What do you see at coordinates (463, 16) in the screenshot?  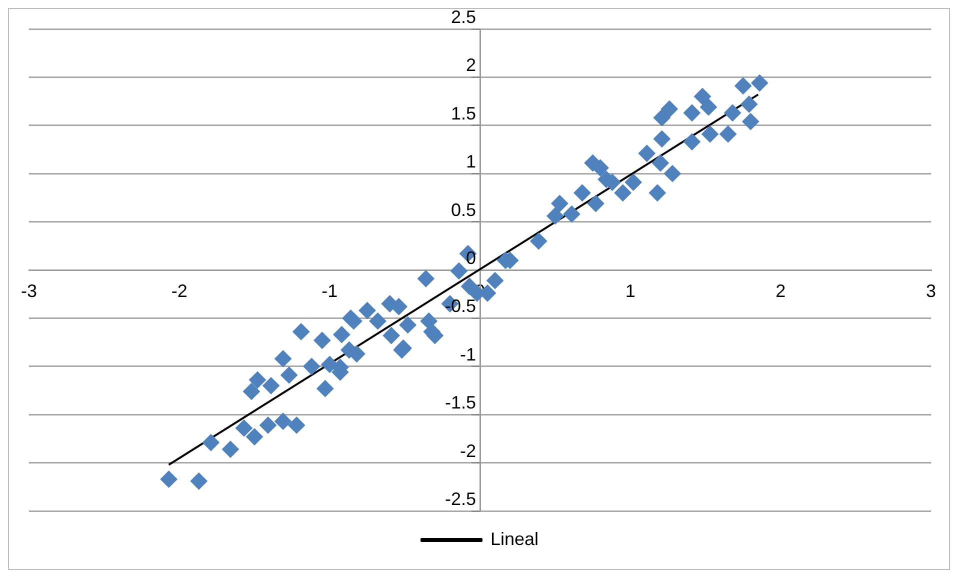 I see `y-tick-label: 2.5` at bounding box center [463, 16].